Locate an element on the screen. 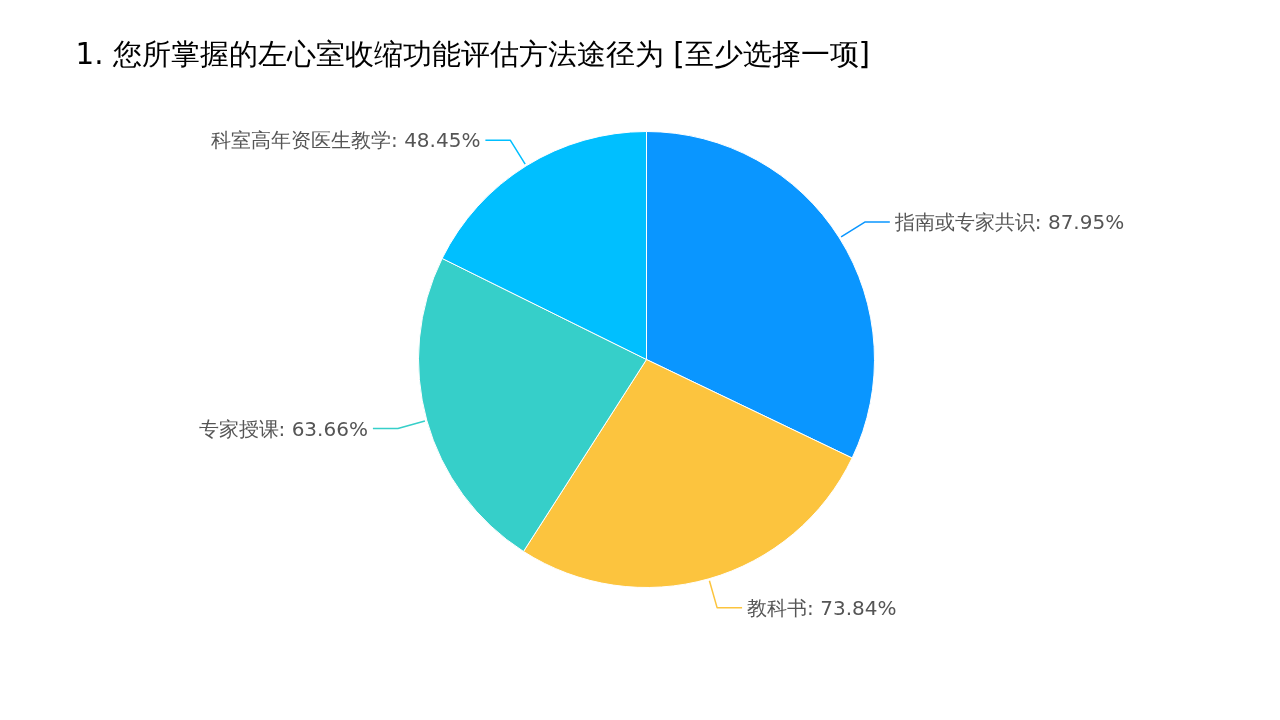  chart-title: 1. 您所掌握的左心室收缩功能评估方法途径为 [至少选择一项] is located at coordinates (473, 53).